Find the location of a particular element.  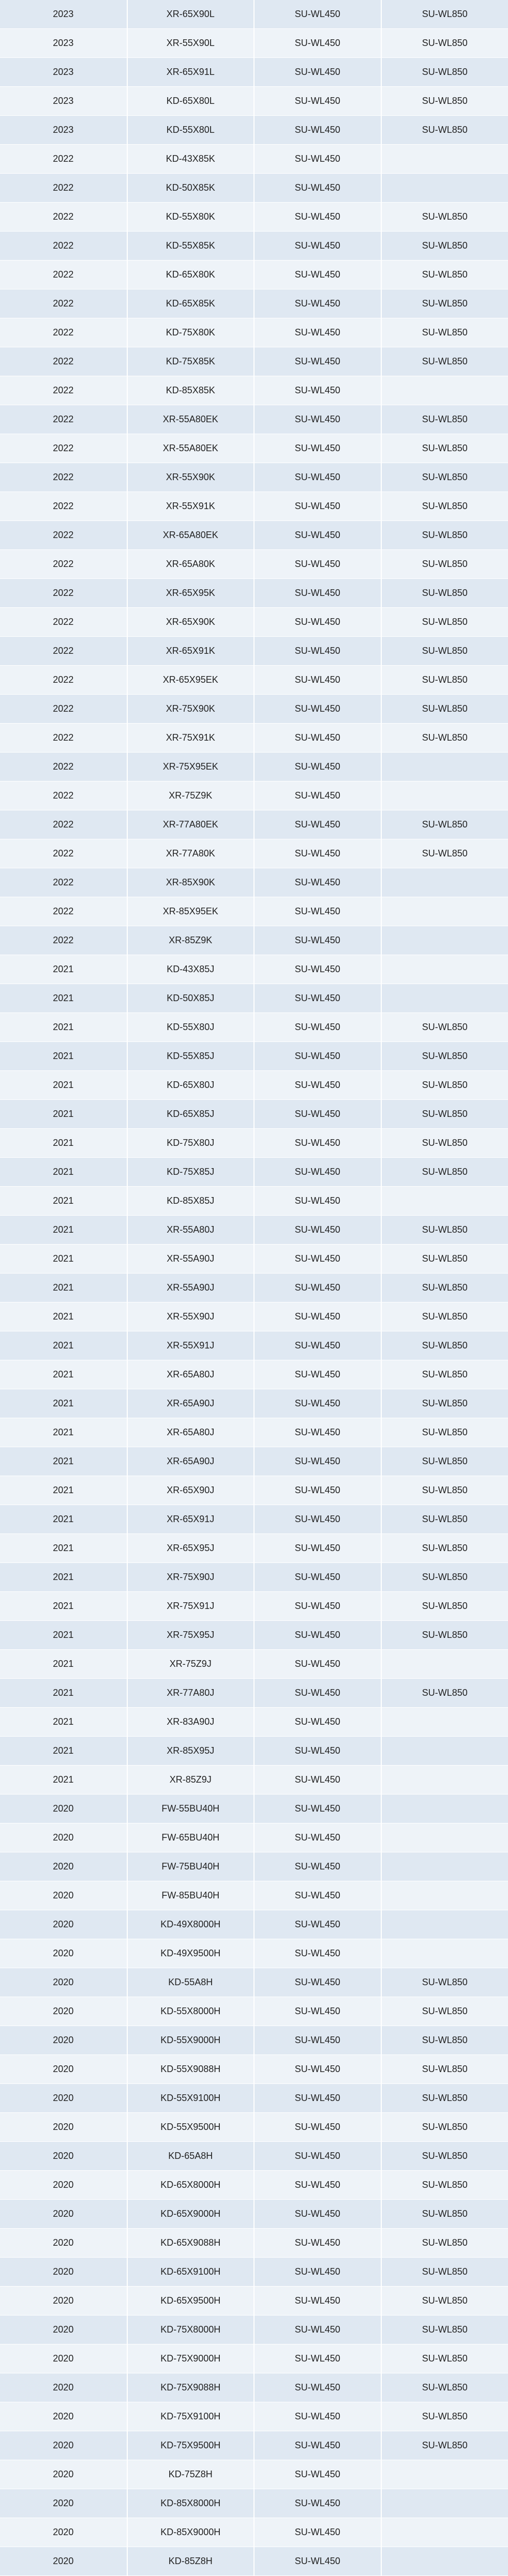

model-cell: KD-75X80K is located at coordinates (191, 333).